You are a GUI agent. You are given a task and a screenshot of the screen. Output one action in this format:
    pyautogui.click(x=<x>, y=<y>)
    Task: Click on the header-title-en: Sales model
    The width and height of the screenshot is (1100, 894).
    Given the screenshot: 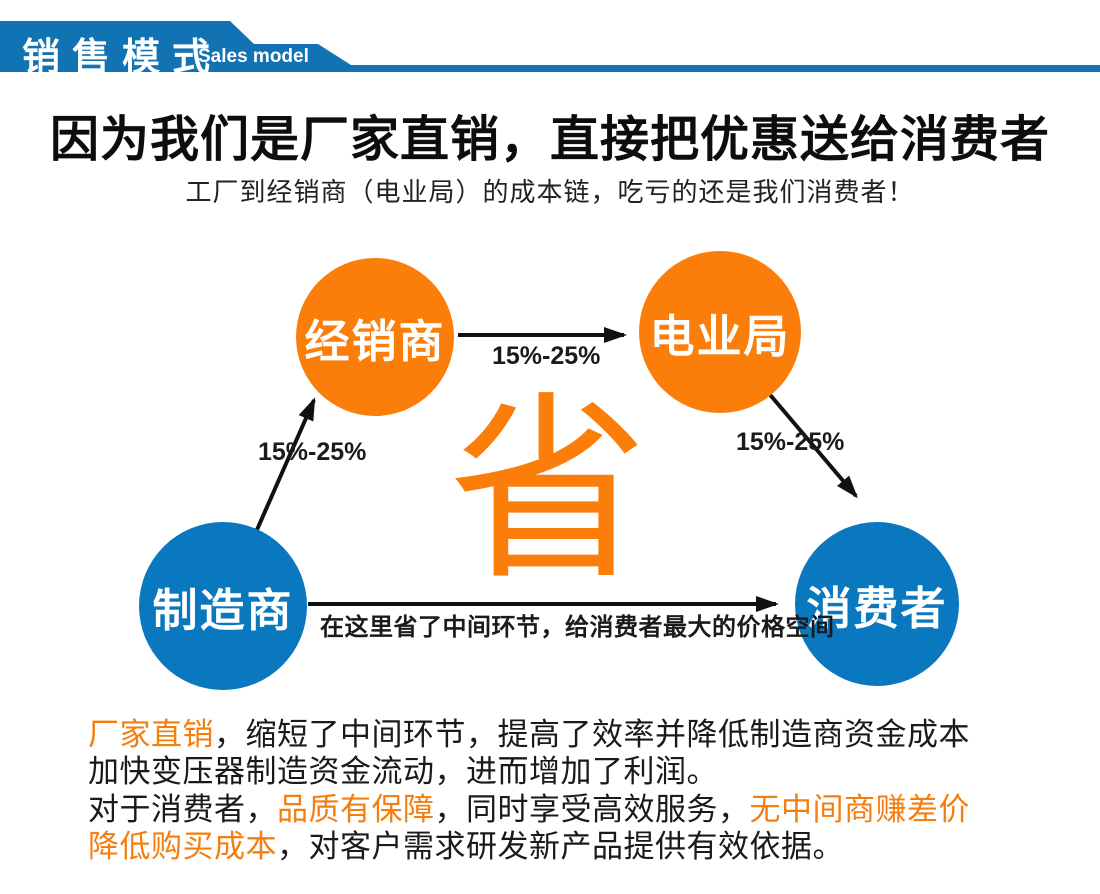 What is the action you would take?
    pyautogui.click(x=253, y=56)
    